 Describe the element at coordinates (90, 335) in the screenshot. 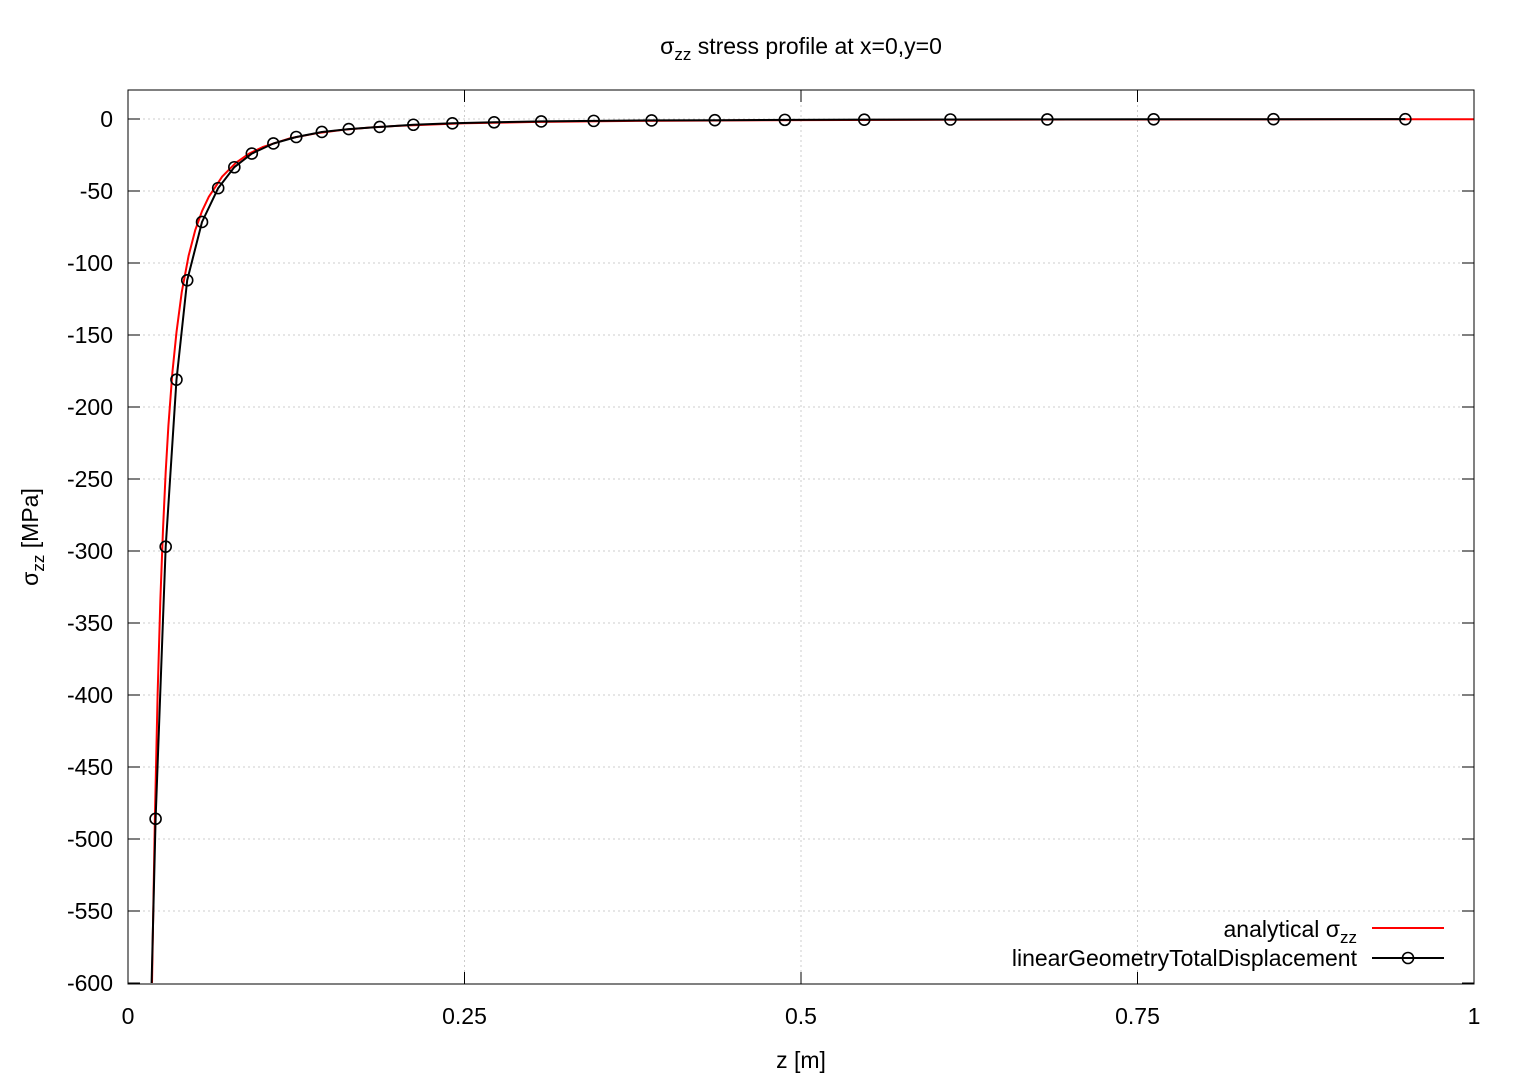

I see `y-tick-label: -150` at that location.